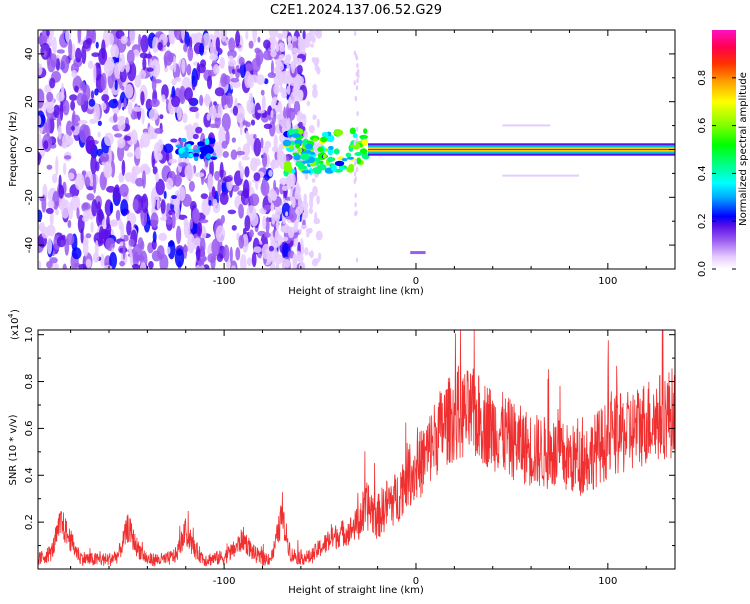 The width and height of the screenshot is (750, 604). Describe the element at coordinates (607, 581) in the screenshot. I see `snr-x-tick-label: 100` at that location.